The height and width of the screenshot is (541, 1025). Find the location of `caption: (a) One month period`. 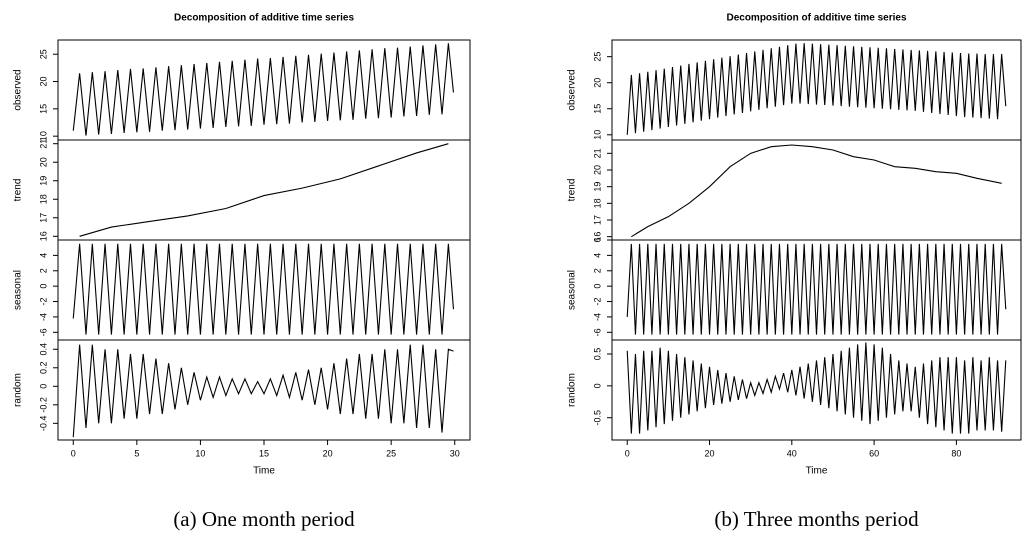

caption: (a) One month period is located at coordinates (264, 519).